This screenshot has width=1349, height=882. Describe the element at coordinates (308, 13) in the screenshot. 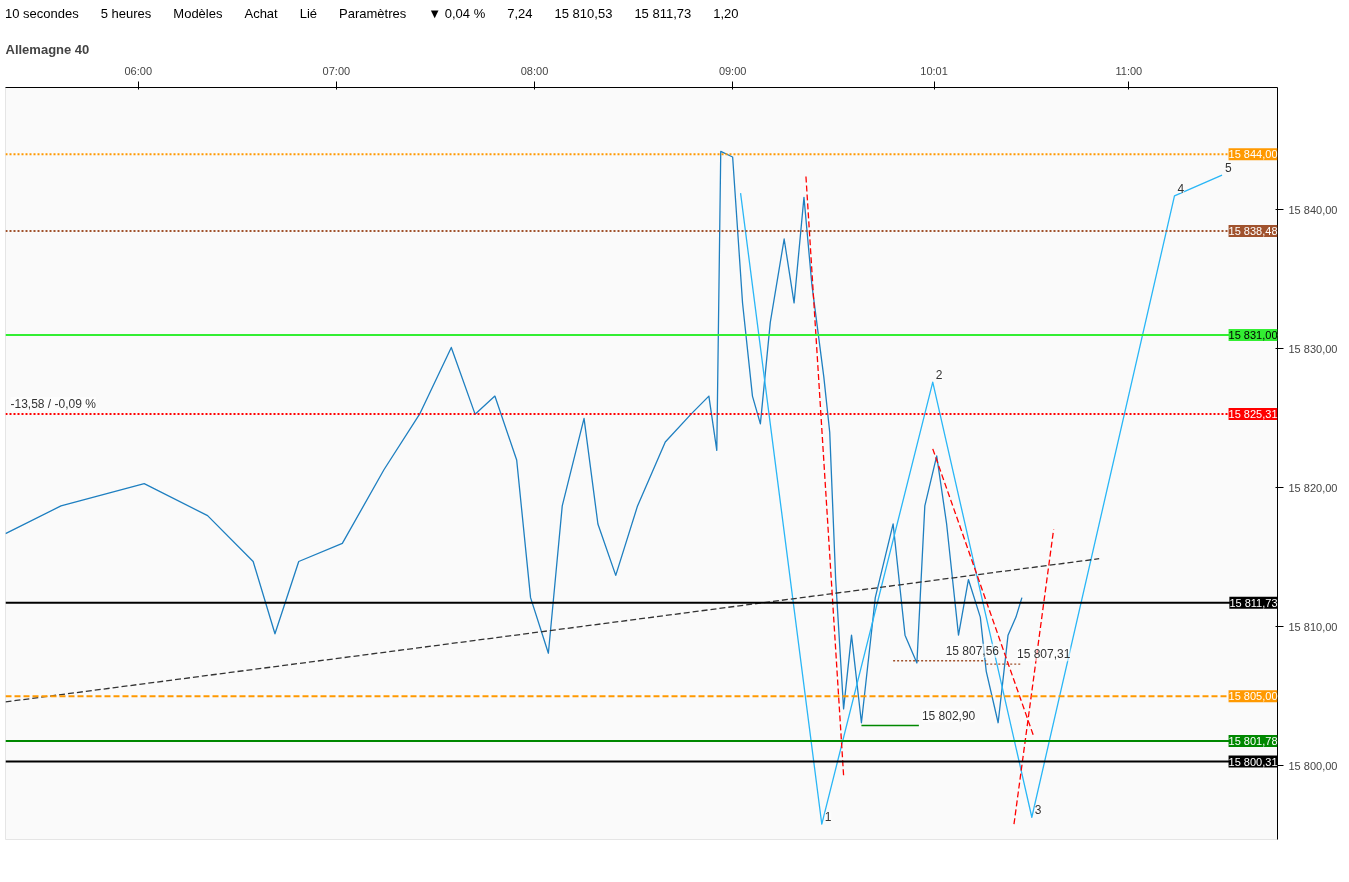

I see `text: Lié` at that location.